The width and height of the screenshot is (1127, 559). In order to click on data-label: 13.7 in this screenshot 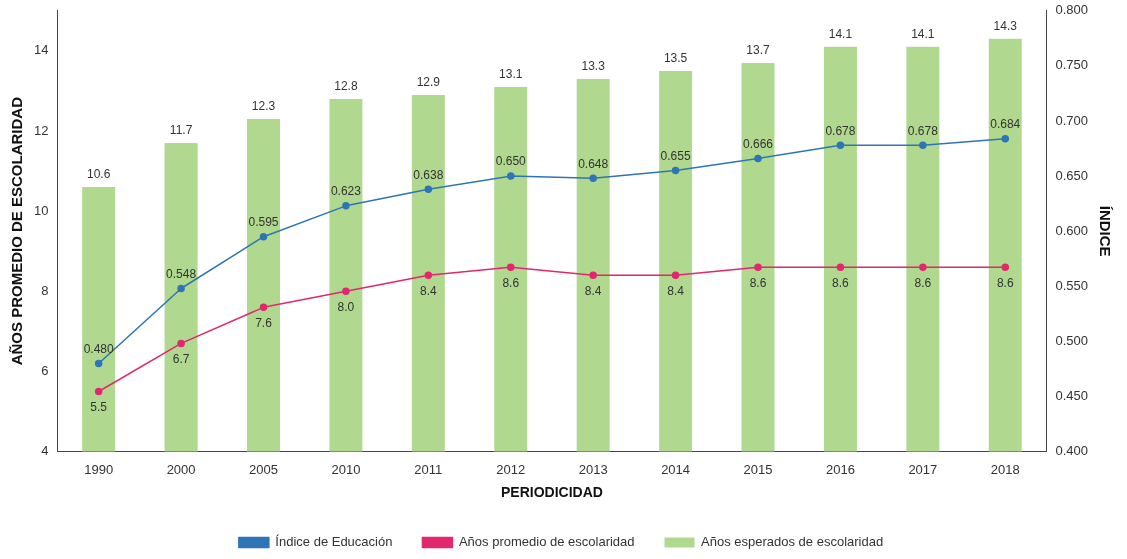, I will do `click(758, 50)`.